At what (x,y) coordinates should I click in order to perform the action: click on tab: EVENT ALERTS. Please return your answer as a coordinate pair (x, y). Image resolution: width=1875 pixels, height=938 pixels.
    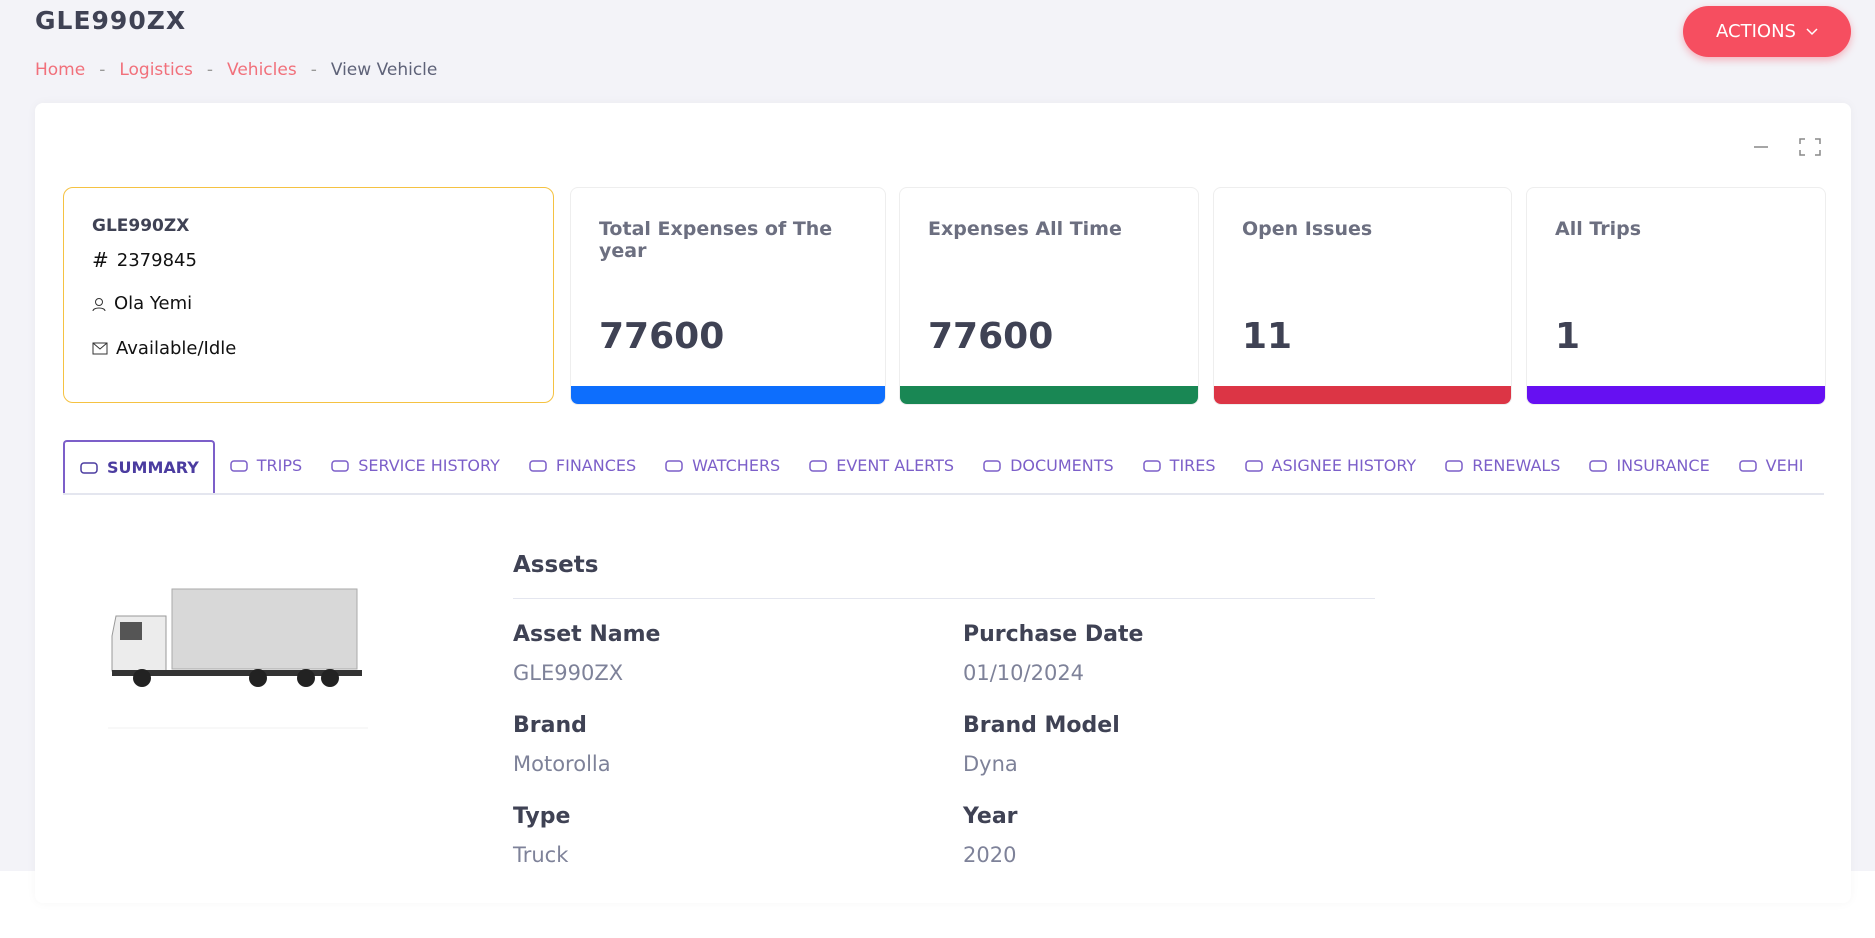
    Looking at the image, I should click on (881, 465).